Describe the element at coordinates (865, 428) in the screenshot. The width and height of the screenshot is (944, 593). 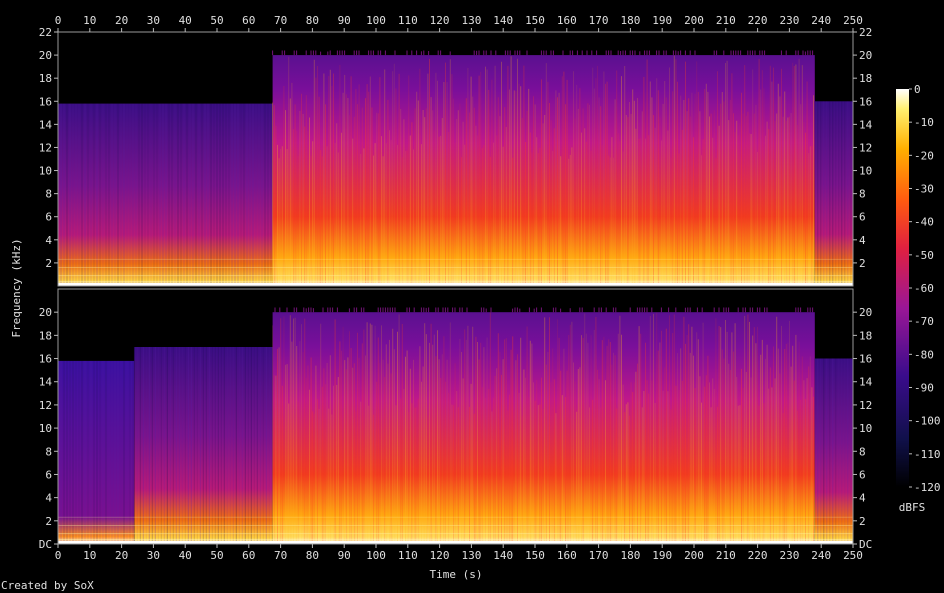
I see `channel-2-y-tick-right: 10` at that location.